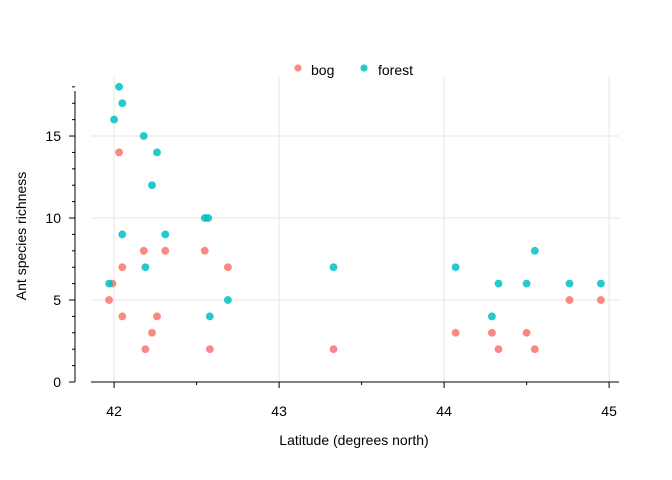 The width and height of the screenshot is (672, 480). I want to click on y-tick-label: 10, so click(53, 218).